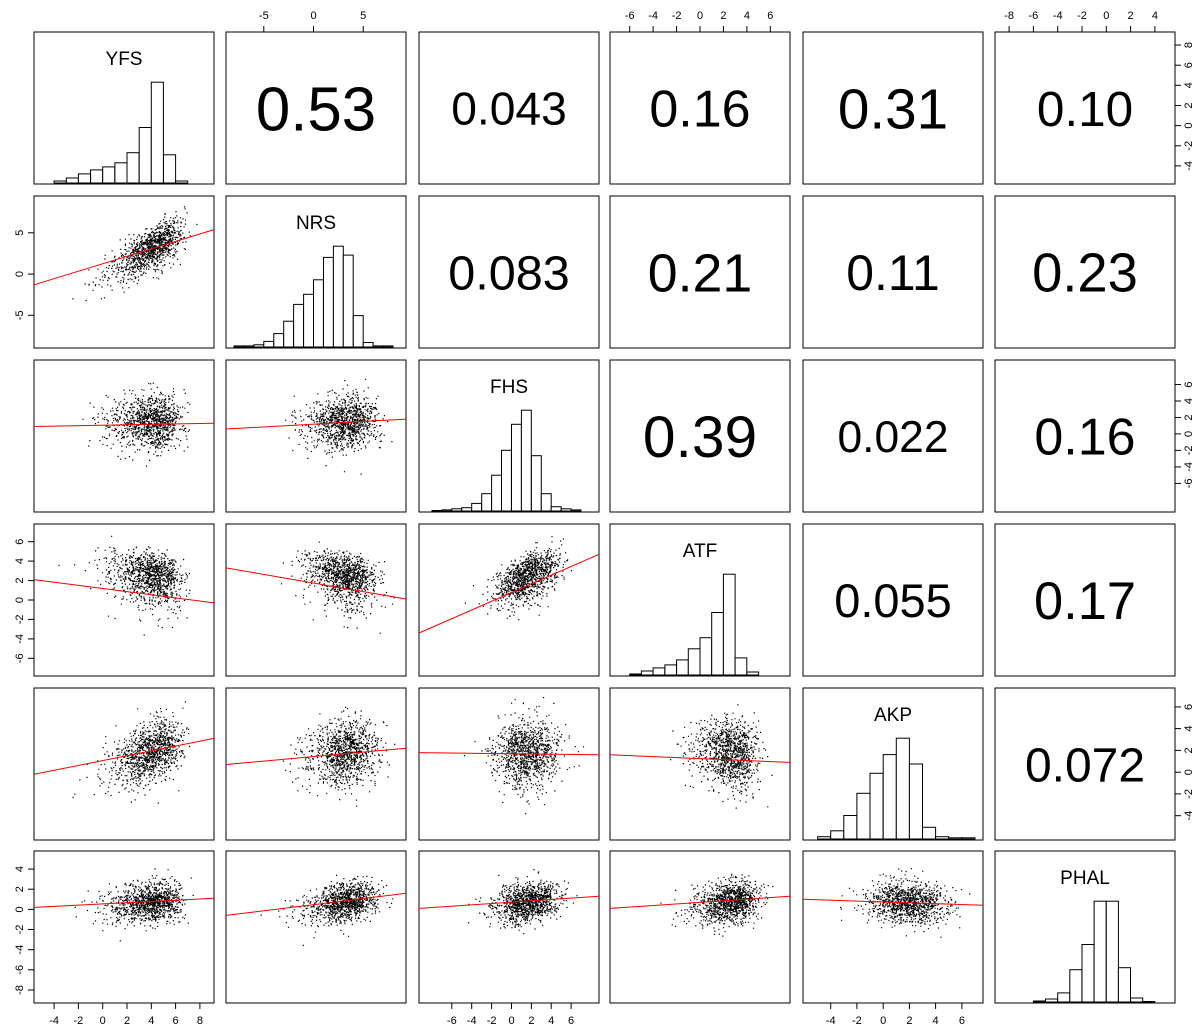 The image size is (1195, 1028). Describe the element at coordinates (893, 436) in the screenshot. I see `panel-frame-fhs-akp` at that location.